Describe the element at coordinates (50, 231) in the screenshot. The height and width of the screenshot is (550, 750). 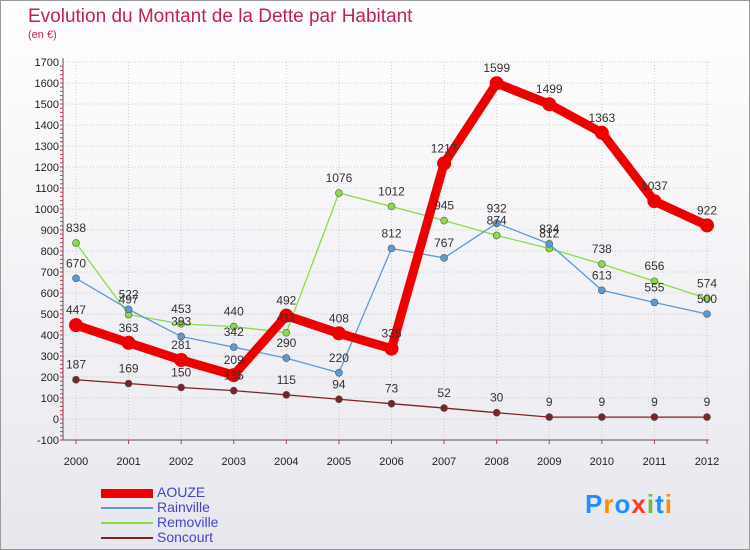
I see `y-tick-label: 900` at that location.